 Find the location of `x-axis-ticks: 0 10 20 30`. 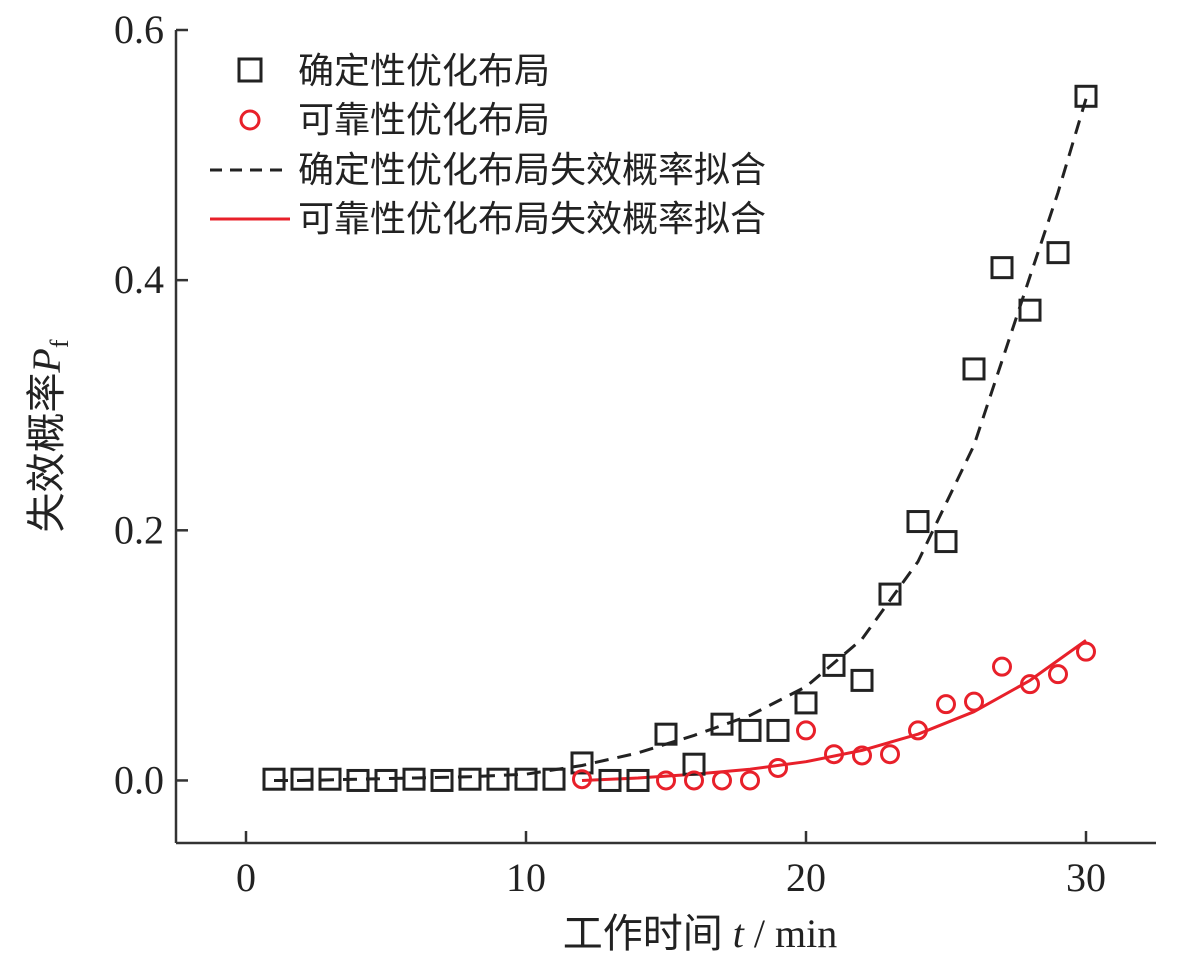

x-axis-ticks: 0 10 20 30 is located at coordinates (671, 865).